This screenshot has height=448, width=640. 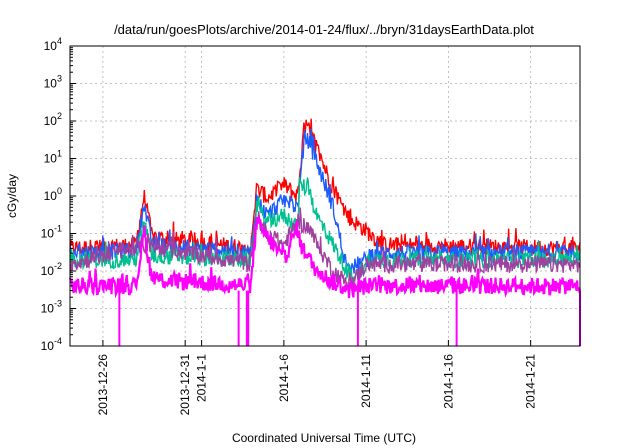 I want to click on y-tick-label: 10⁻⁴, so click(x=51, y=344).